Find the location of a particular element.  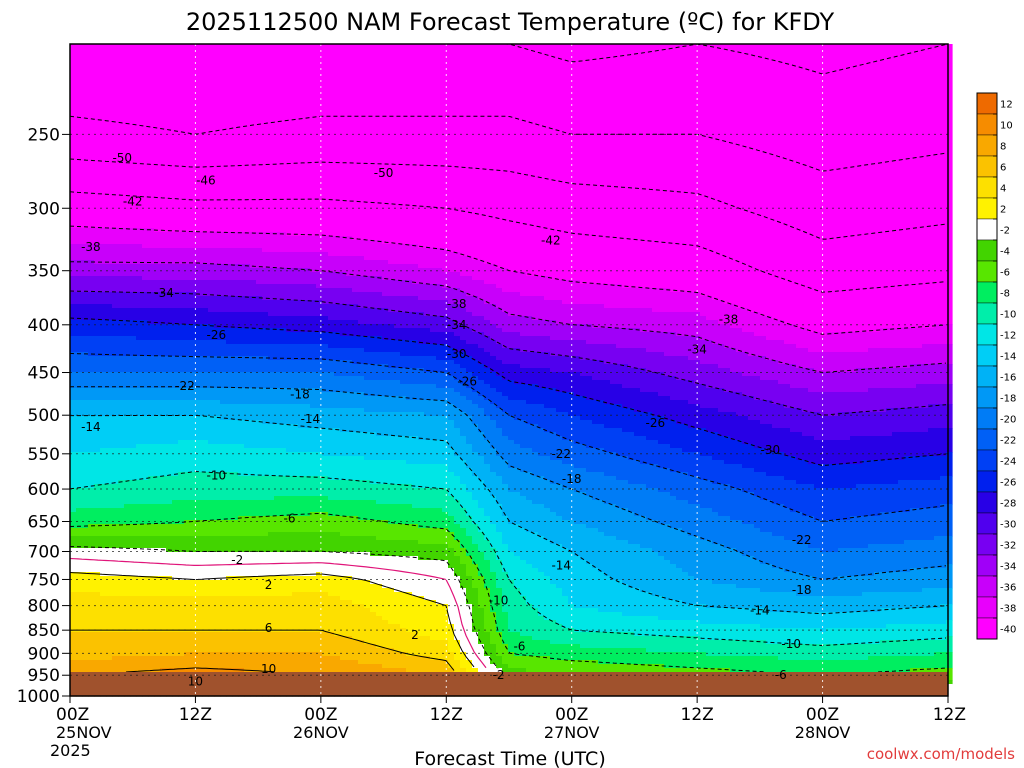

colorbar-label: -22 is located at coordinates (1008, 441).